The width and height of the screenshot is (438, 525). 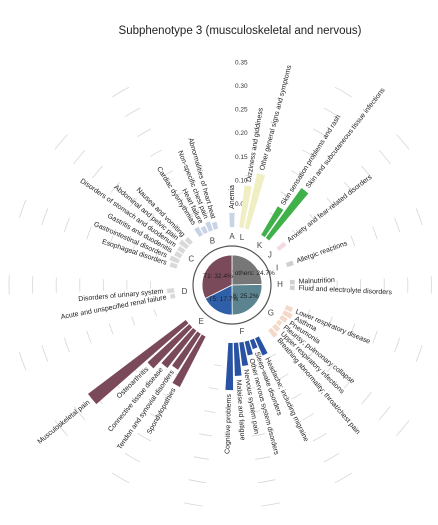 What do you see at coordinates (162, 411) in the screenshot?
I see `category-label: Spondylopathies` at bounding box center [162, 411].